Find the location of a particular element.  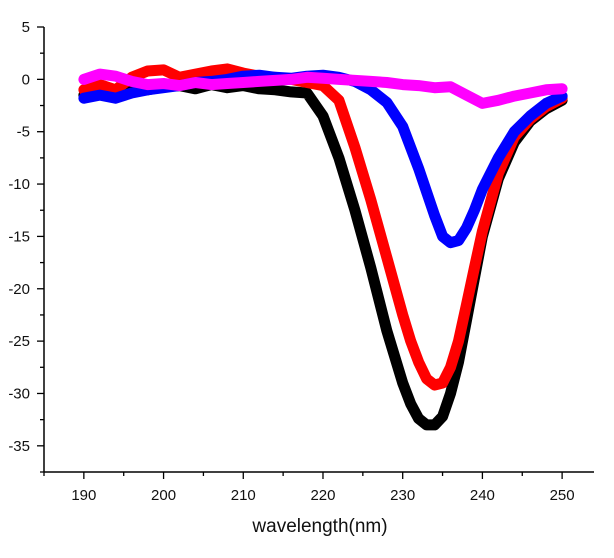

y-tick-label: -30 is located at coordinates (19, 393).